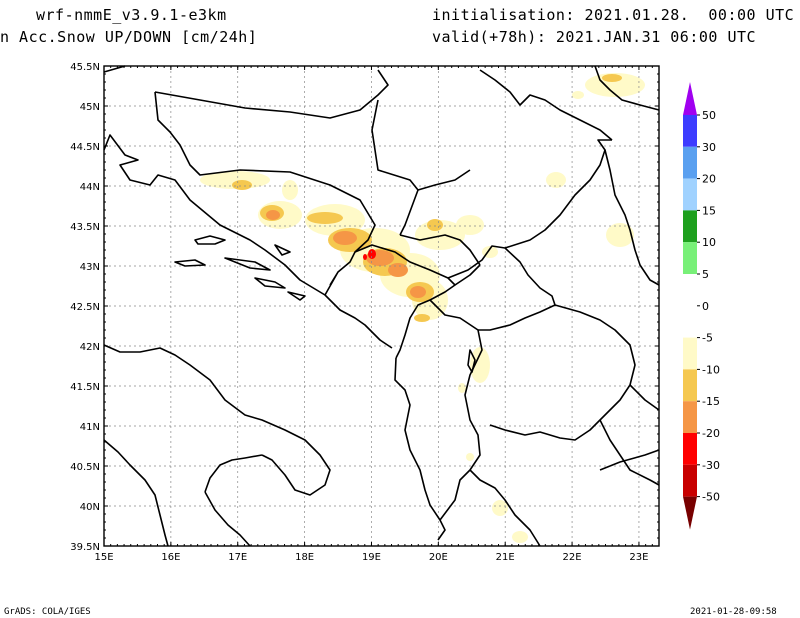 The width and height of the screenshot is (800, 618). I want to click on lat-tick-label: 40N, so click(90, 507).